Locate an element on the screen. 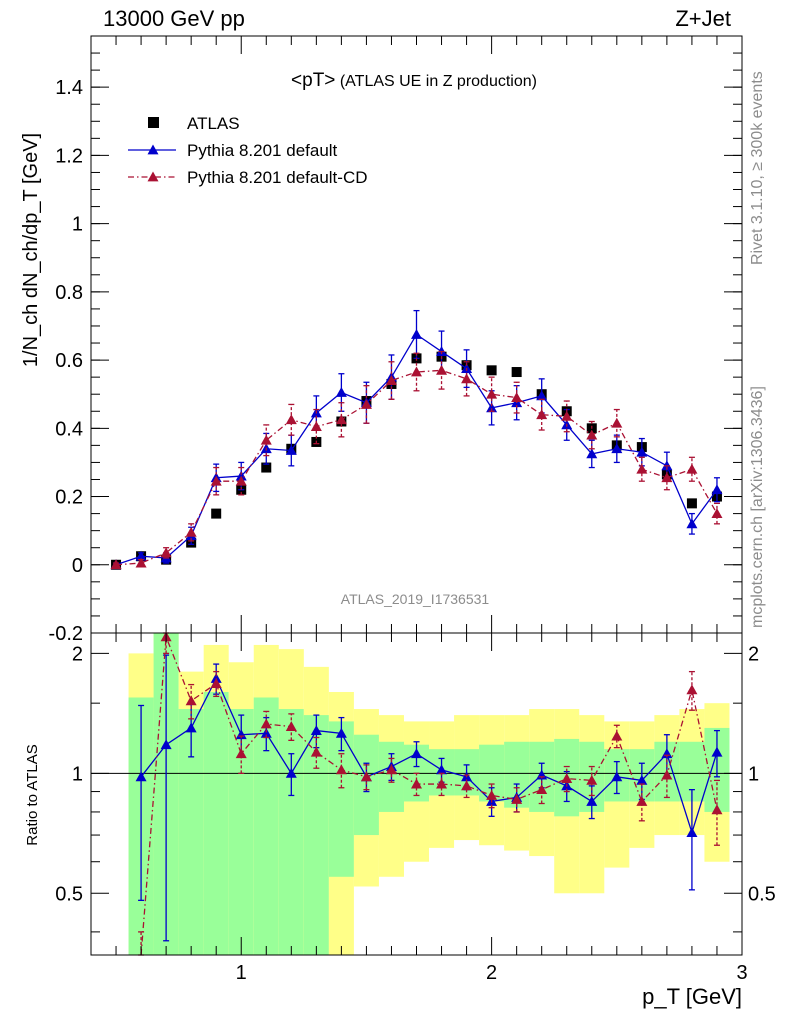 The image size is (786, 1024). main-ytick-label-4: 0.6 is located at coordinates (69, 361).